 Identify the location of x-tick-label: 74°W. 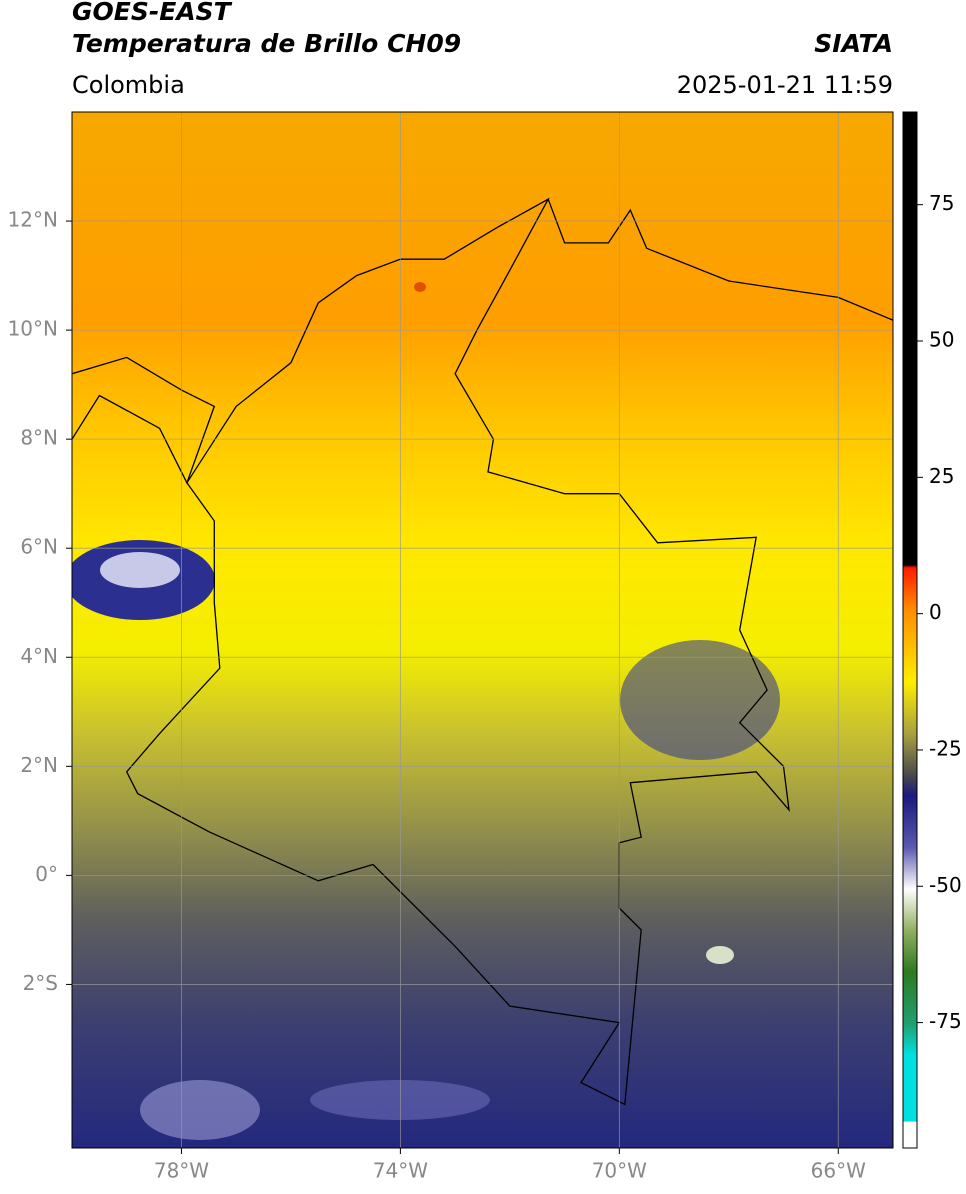
(400, 1171).